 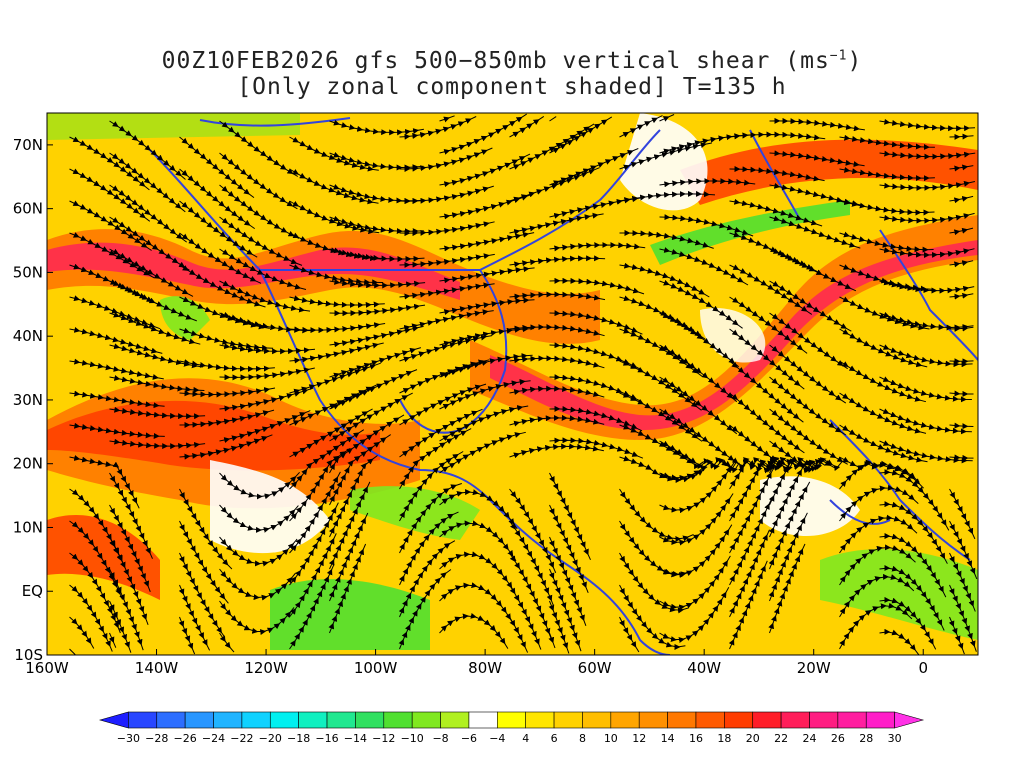 I want to click on colorbar-label: 16, so click(x=696, y=738).